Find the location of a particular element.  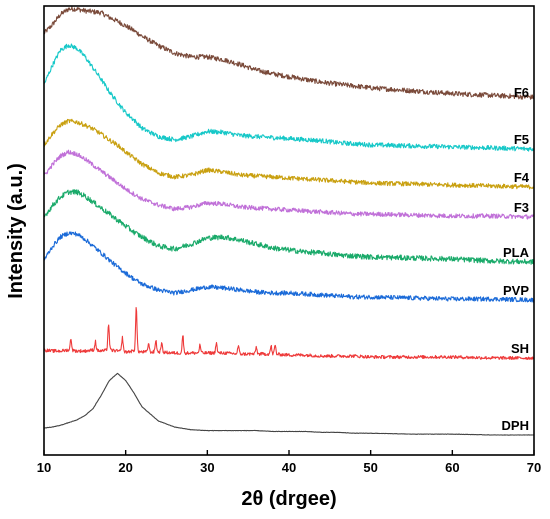

x-axis-ticks: 10 20 30 40 50 60 70 is located at coordinates (289, 462).